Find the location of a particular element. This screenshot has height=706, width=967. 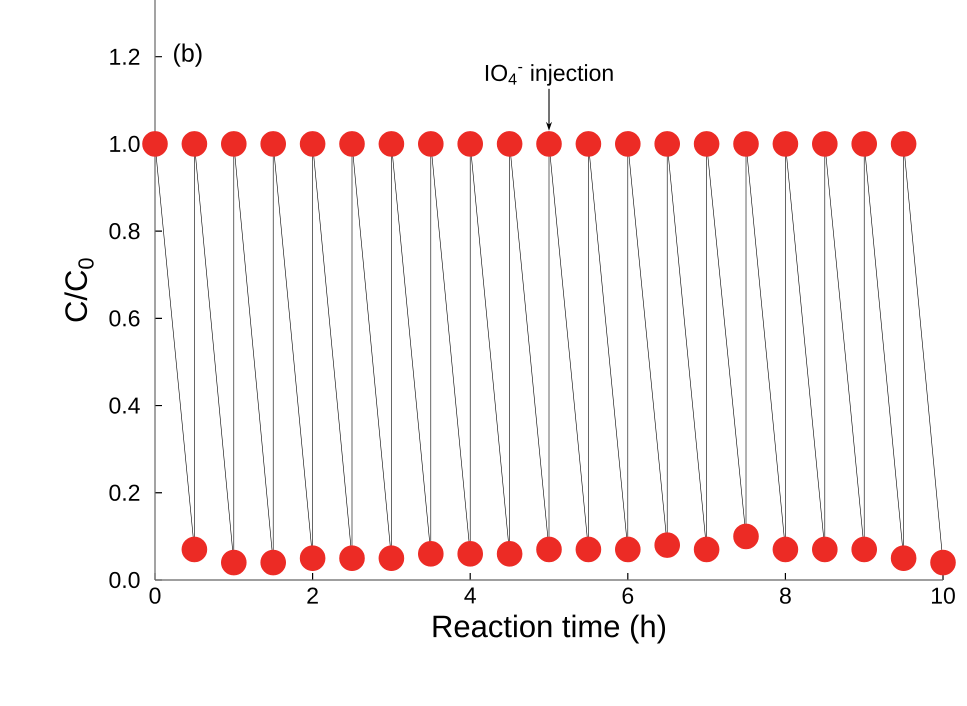

y-axis-title: C/C$_{0}$ is located at coordinates (79, 290).